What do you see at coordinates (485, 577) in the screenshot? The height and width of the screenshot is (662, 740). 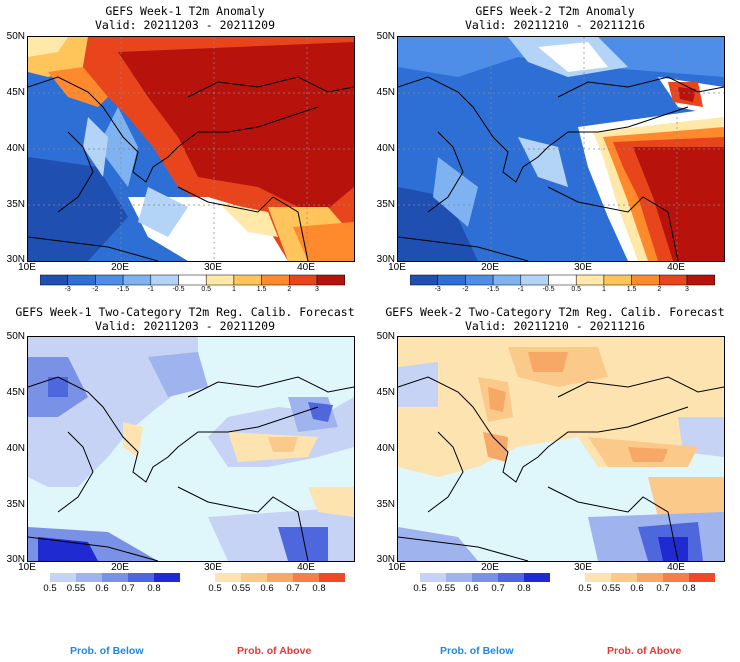 I see `prob-below-swatches` at bounding box center [485, 577].